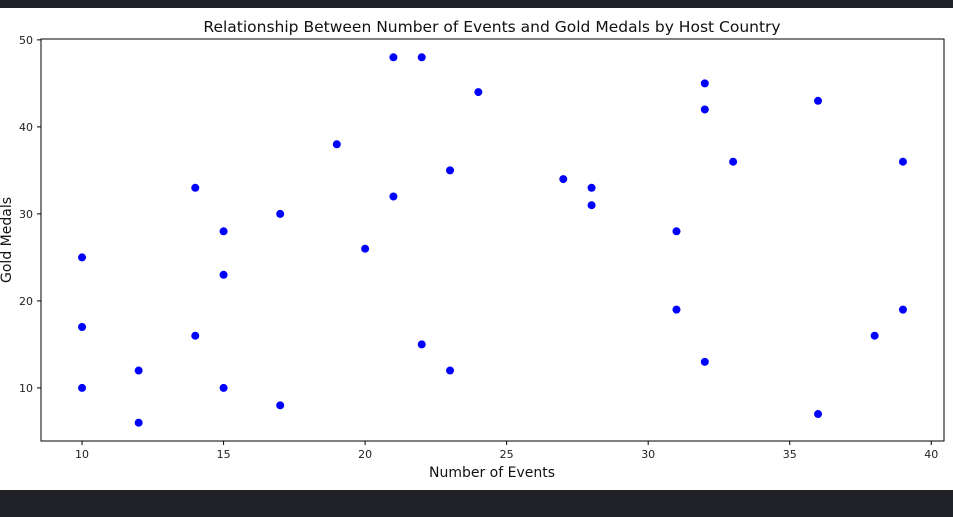  I want to click on y-tick-label: 40, so click(26, 127).